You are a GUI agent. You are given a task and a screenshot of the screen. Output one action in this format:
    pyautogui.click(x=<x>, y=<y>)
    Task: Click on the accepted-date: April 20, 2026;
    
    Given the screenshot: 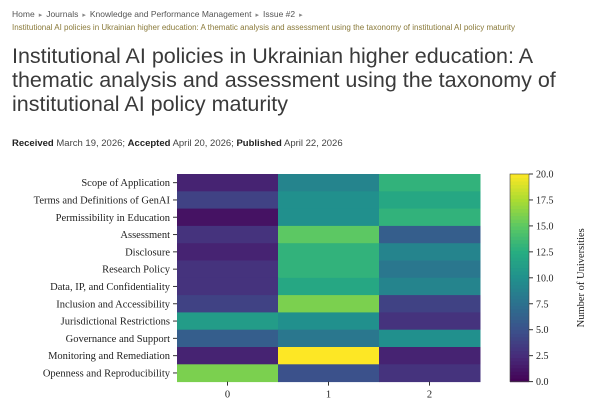 What is the action you would take?
    pyautogui.click(x=203, y=143)
    